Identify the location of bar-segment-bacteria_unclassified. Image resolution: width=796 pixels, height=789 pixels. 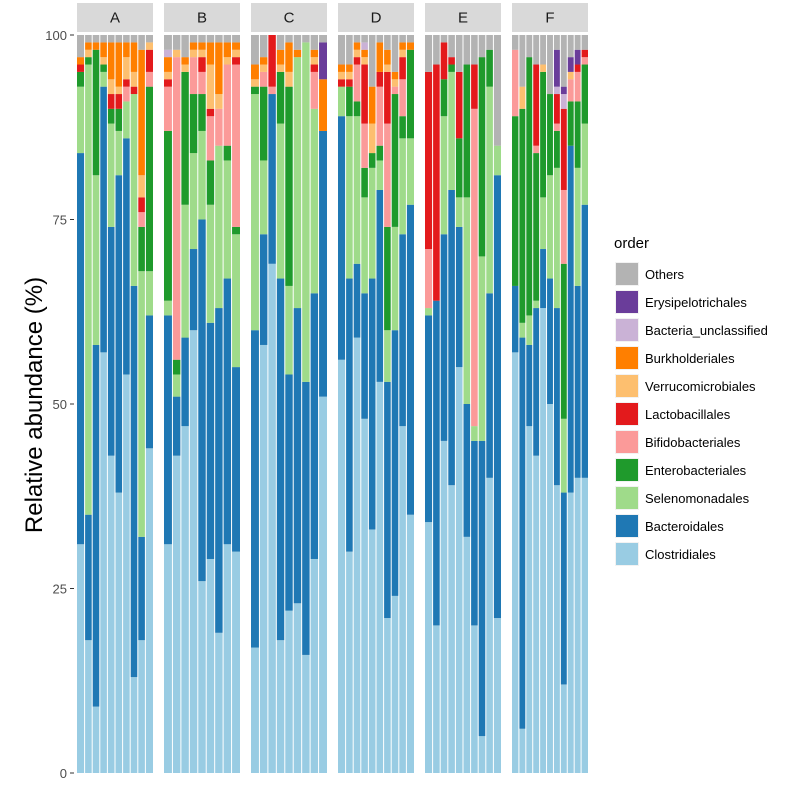
(564, 101).